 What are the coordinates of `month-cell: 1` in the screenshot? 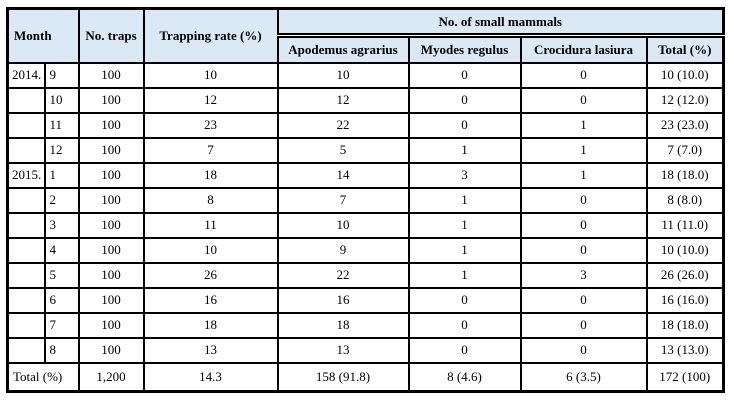 It's located at (61, 175).